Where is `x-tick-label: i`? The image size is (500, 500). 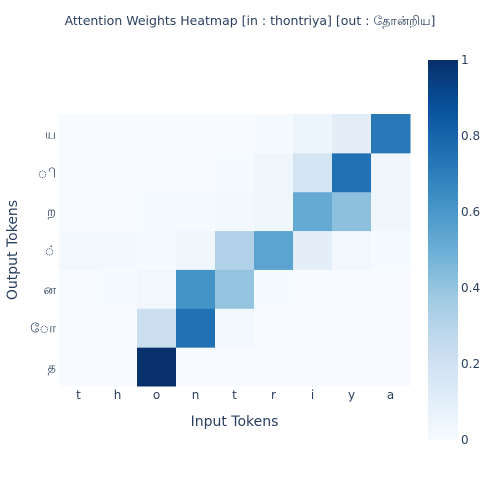
x-tick-label: i is located at coordinates (312, 395).